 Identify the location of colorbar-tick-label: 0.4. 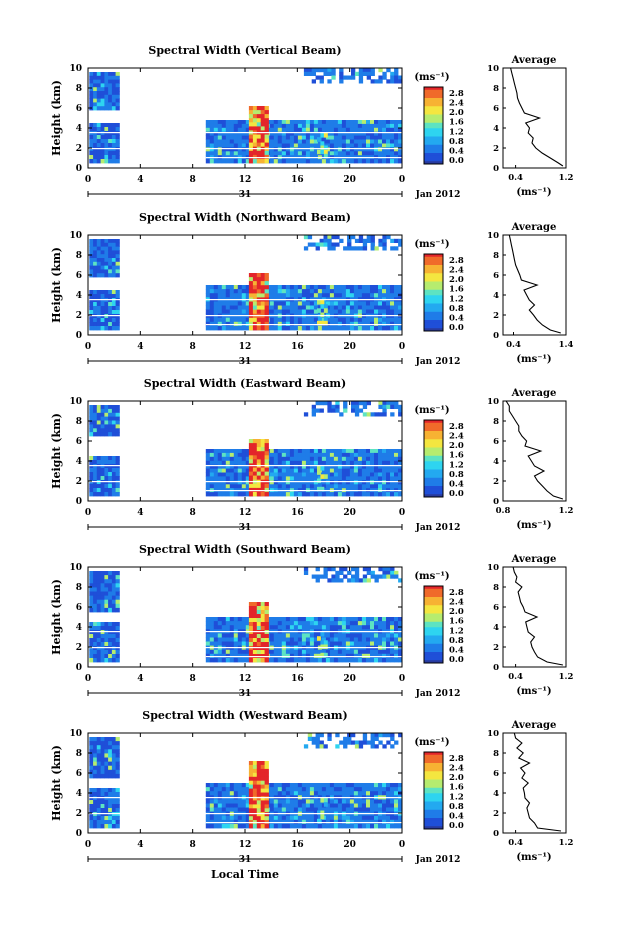
(456, 816).